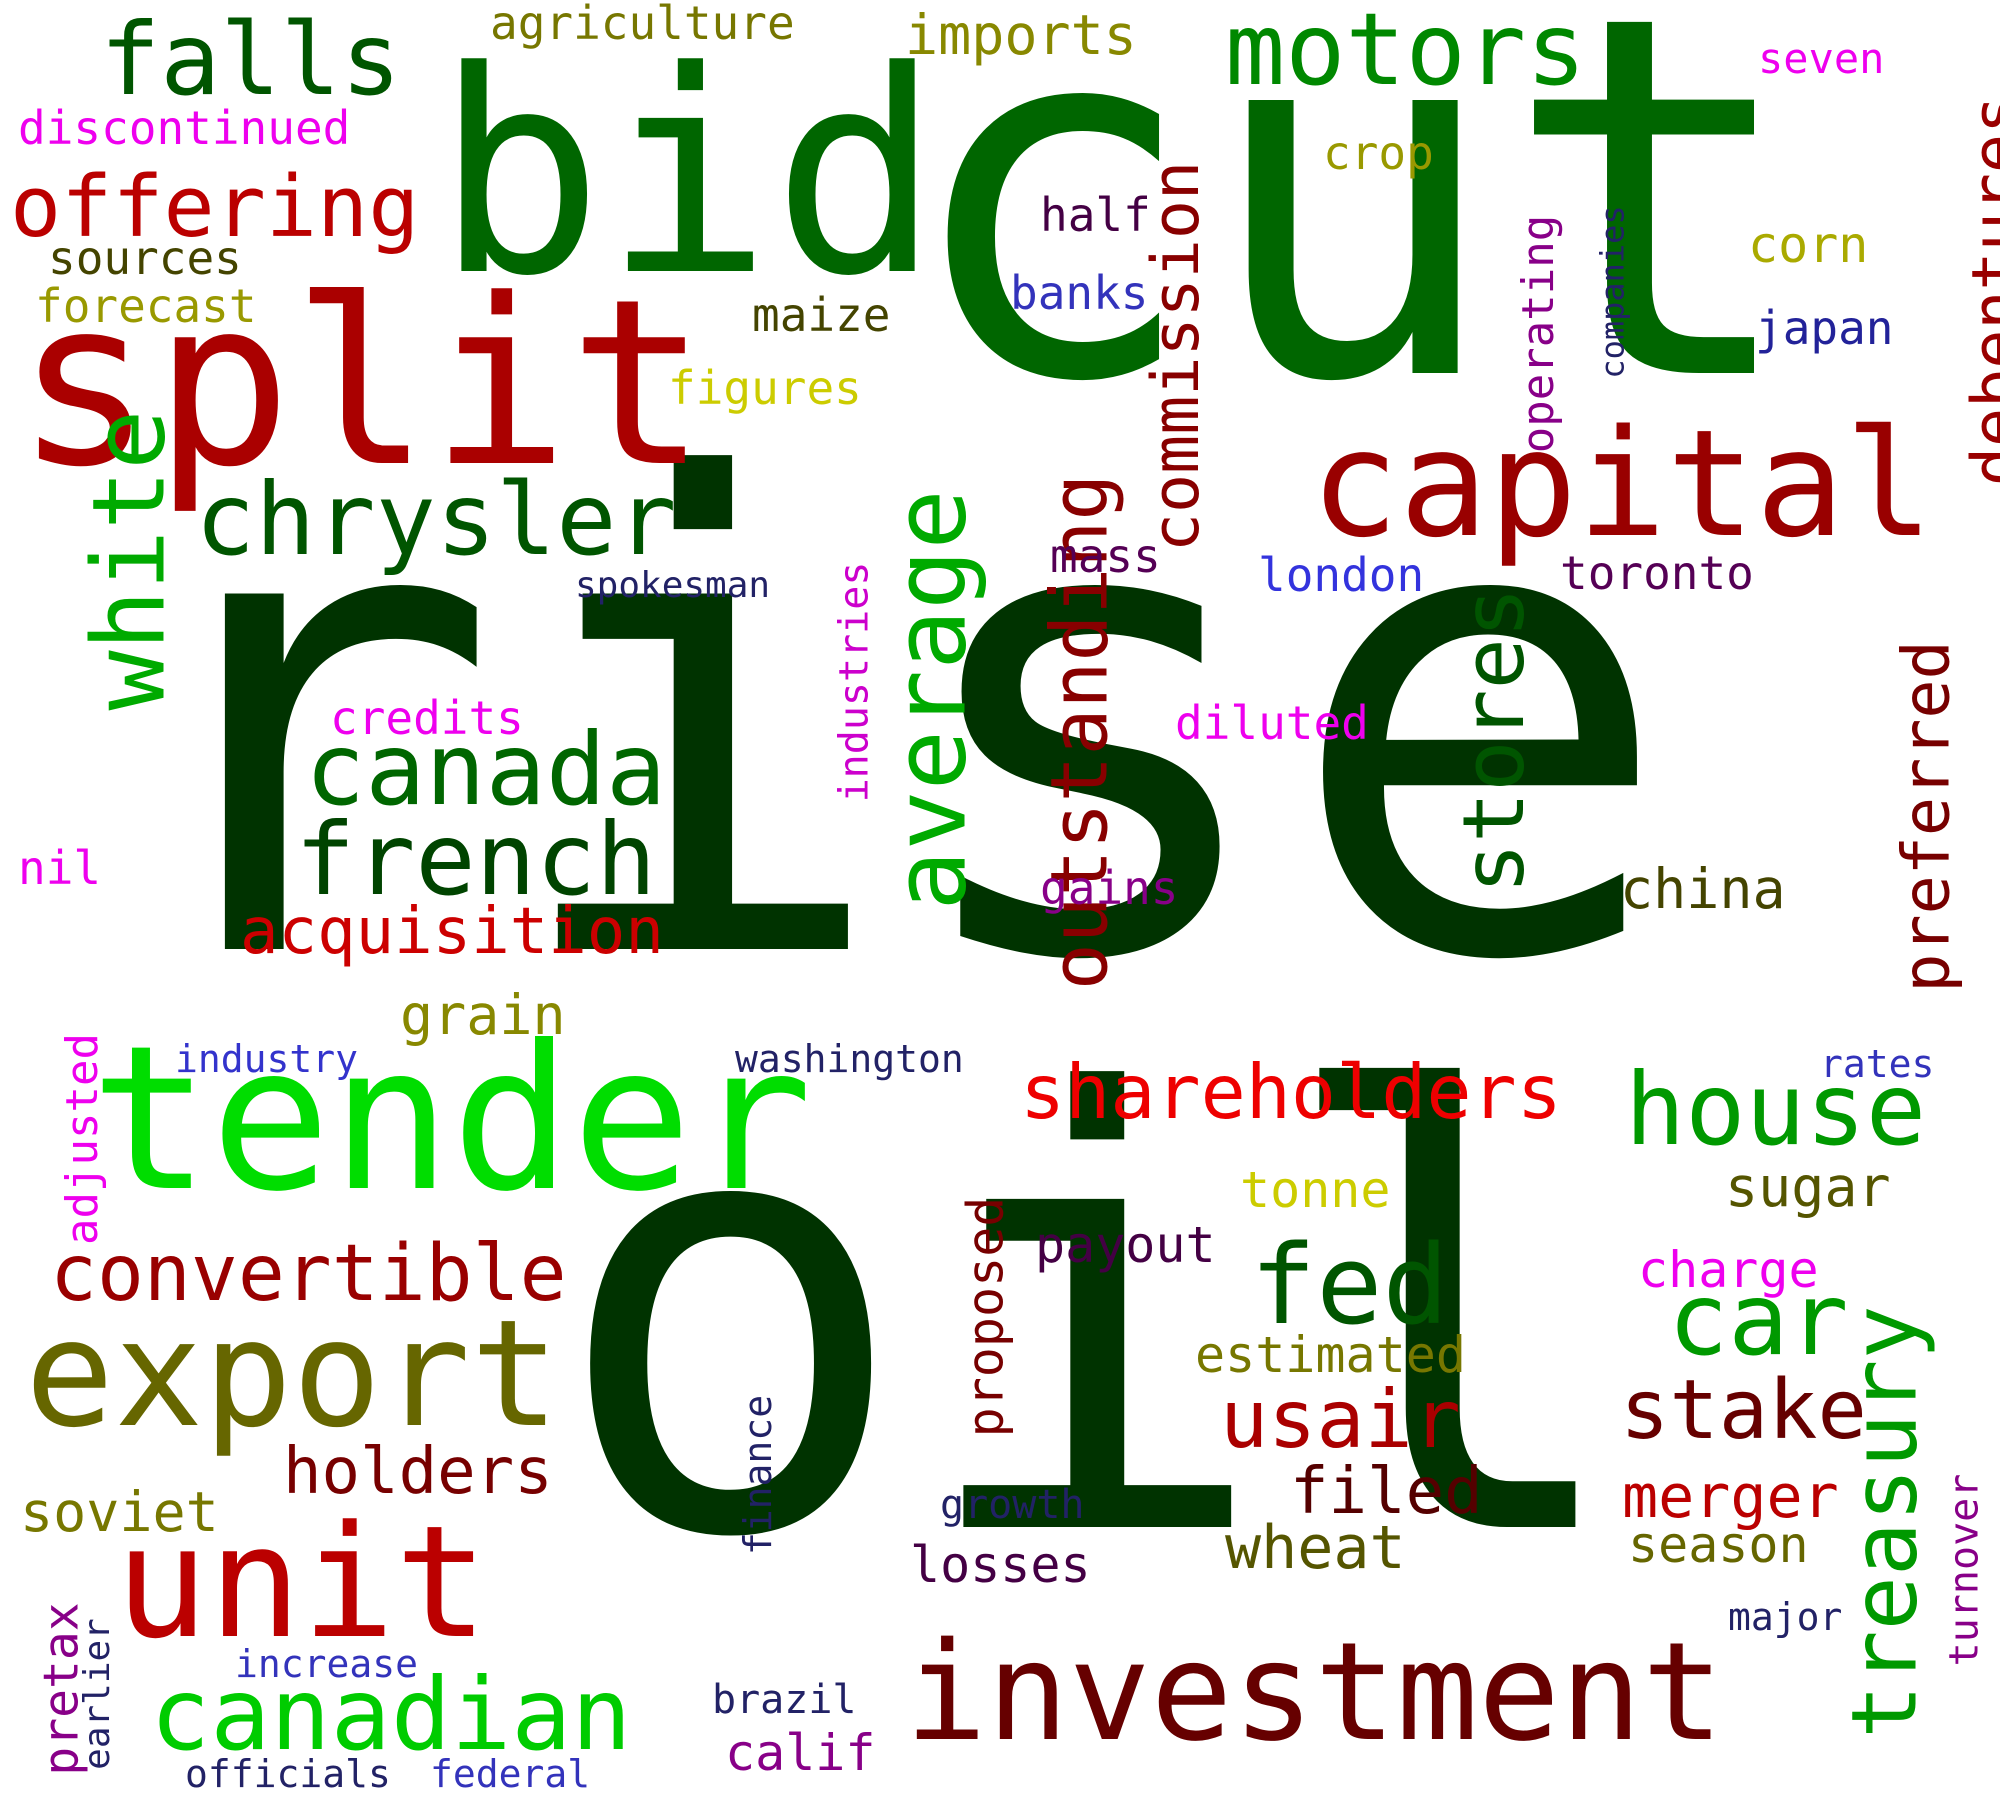  What do you see at coordinates (1964, 1570) in the screenshot?
I see `word-turnover: turnover` at bounding box center [1964, 1570].